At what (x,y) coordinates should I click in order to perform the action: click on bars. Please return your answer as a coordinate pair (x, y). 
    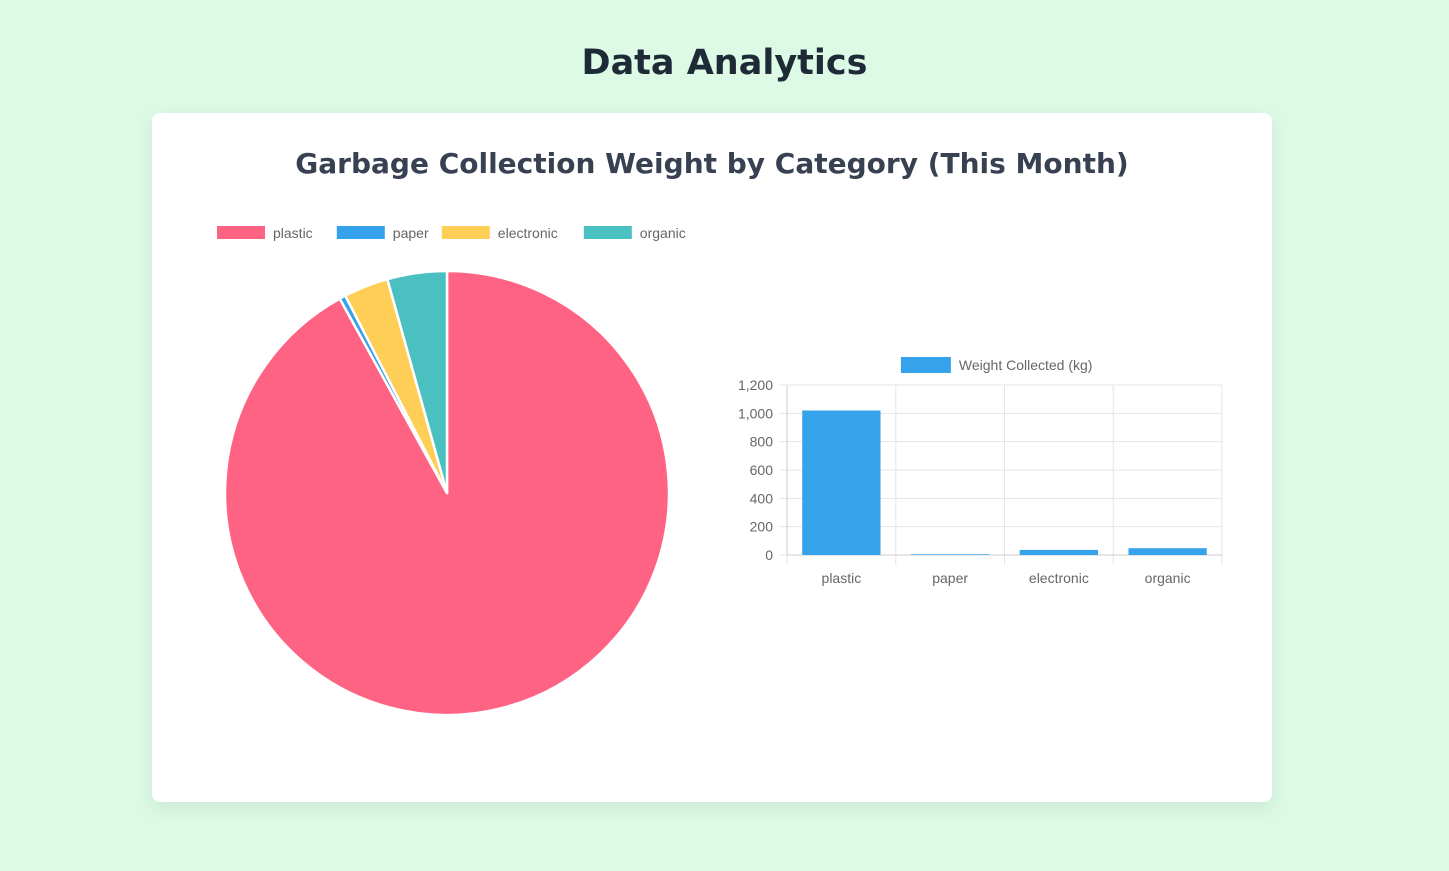
    Looking at the image, I should click on (1004, 483).